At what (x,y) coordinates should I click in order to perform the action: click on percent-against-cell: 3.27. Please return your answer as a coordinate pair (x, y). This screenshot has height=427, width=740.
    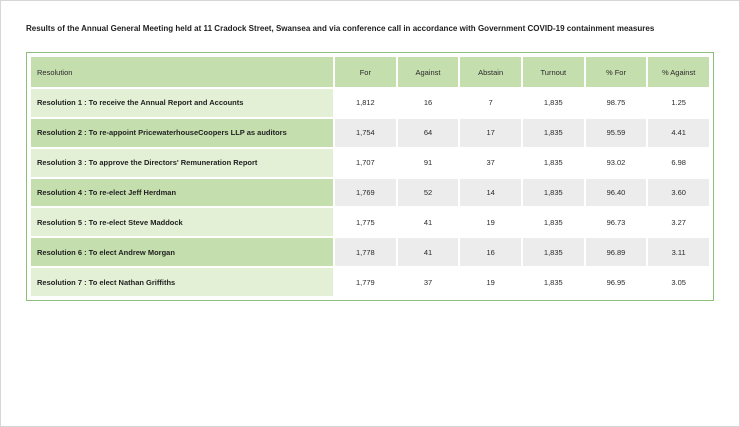
    Looking at the image, I should click on (678, 222).